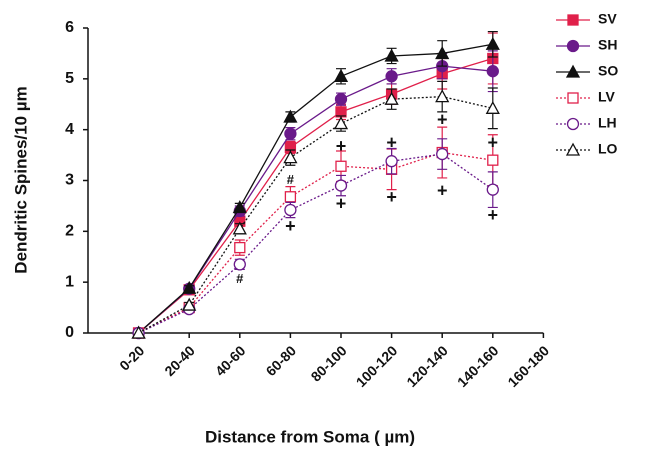 This screenshot has height=450, width=648. What do you see at coordinates (179, 360) in the screenshot?
I see `x-tick-label: 20-40` at bounding box center [179, 360].